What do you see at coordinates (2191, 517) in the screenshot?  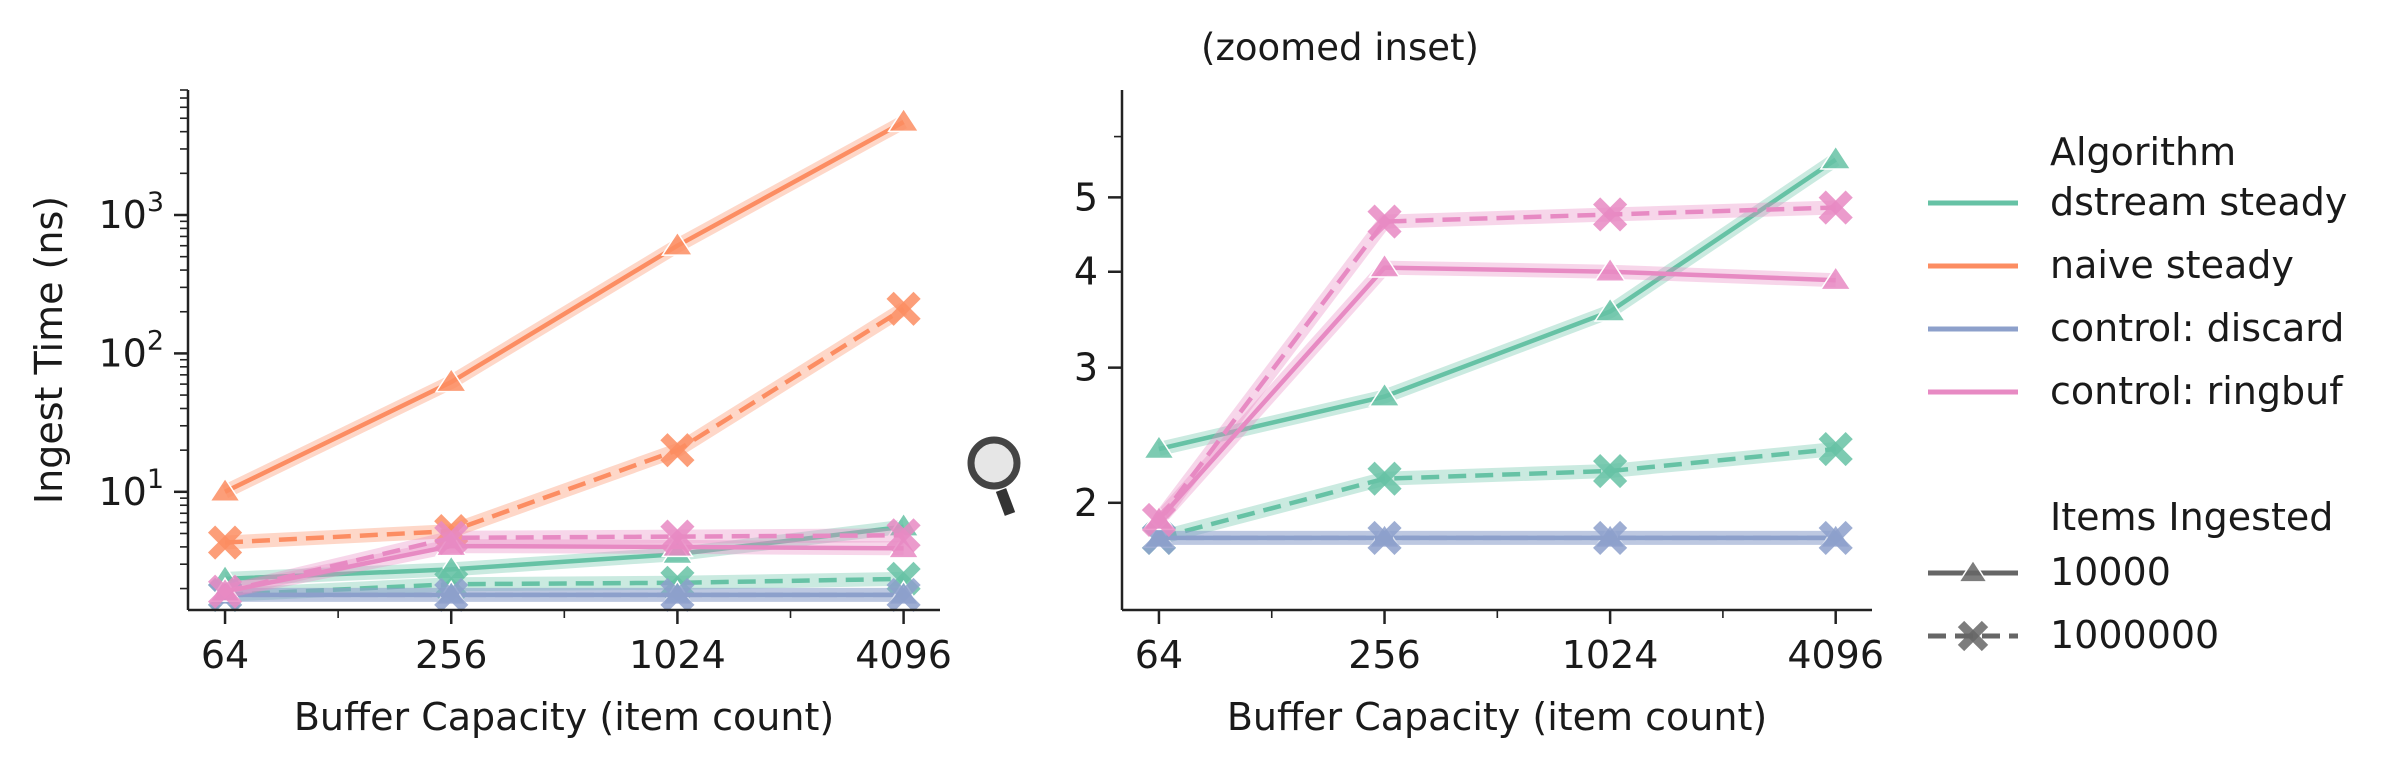 I see `legend-items-title: Items Ingested` at bounding box center [2191, 517].